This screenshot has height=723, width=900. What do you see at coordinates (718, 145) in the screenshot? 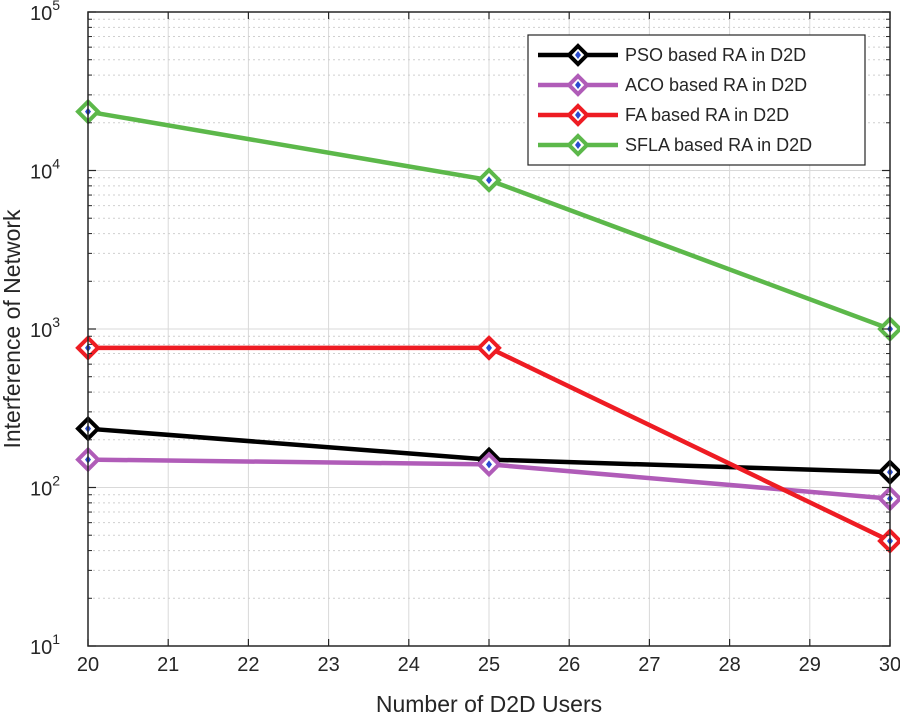
I see `legend-label: SFLA based RA in D2D` at bounding box center [718, 145].